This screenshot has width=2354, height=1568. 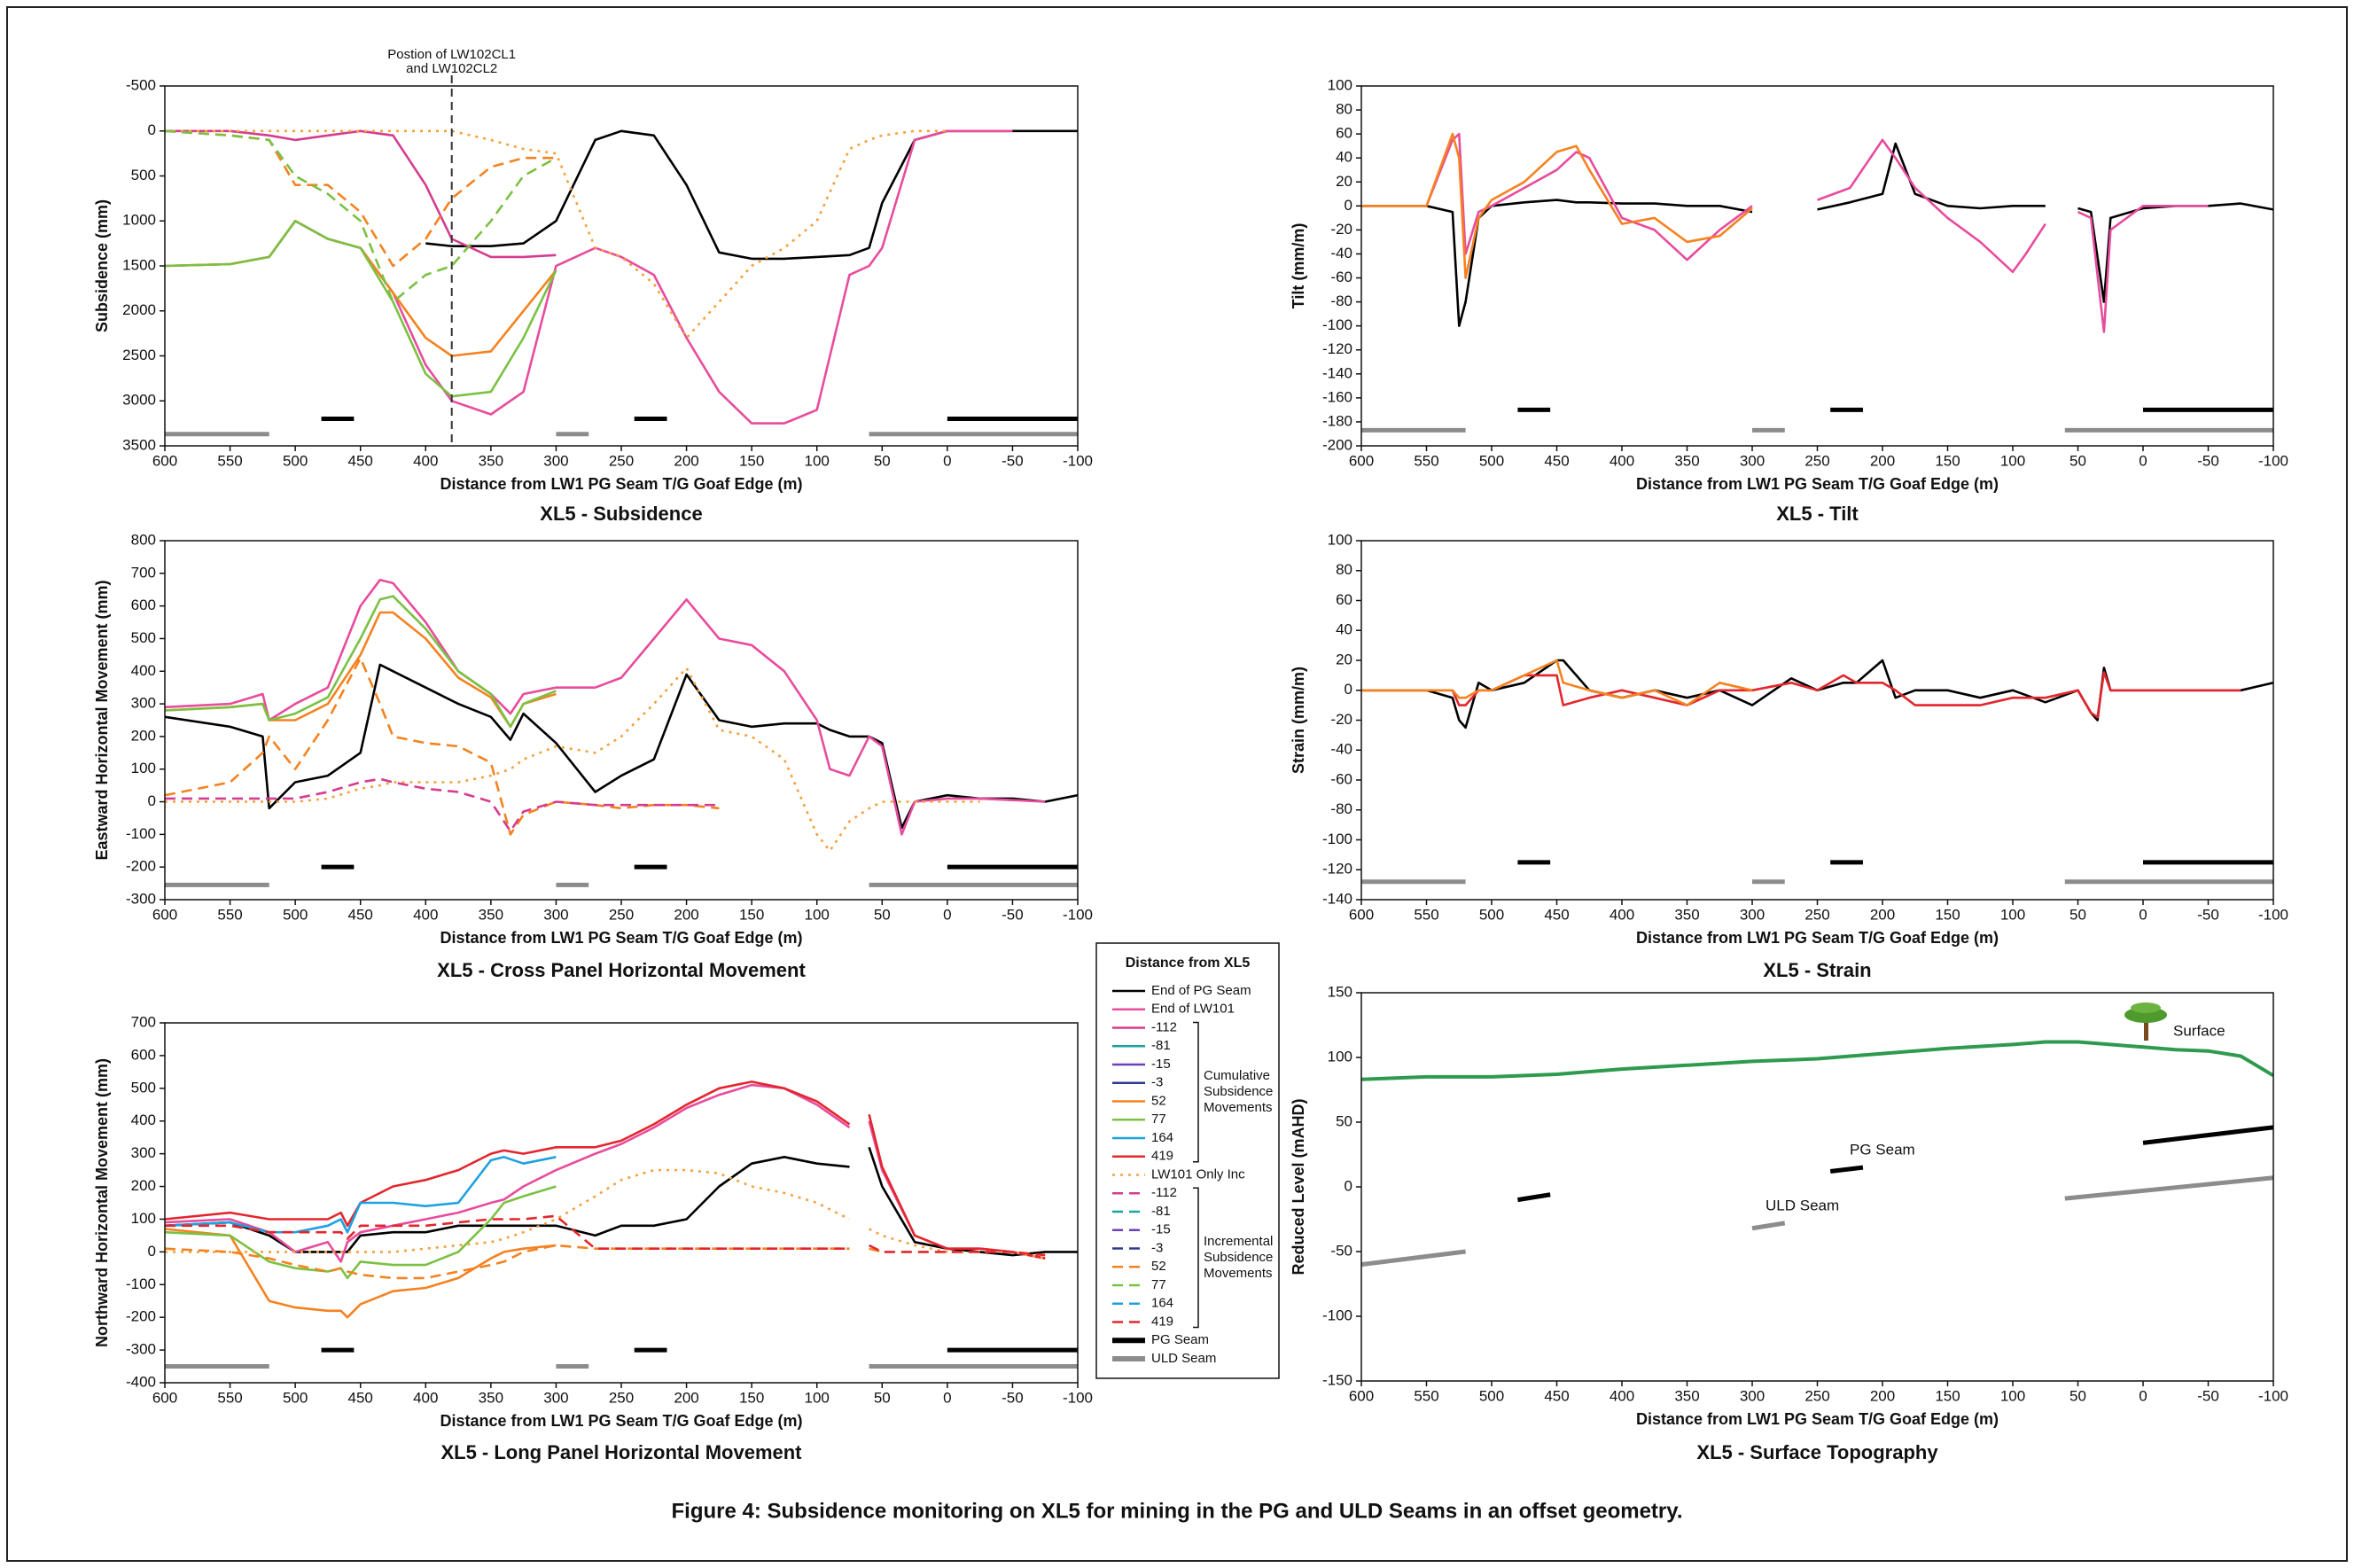 I want to click on legend-group-label: Incremental, so click(x=1238, y=1241).